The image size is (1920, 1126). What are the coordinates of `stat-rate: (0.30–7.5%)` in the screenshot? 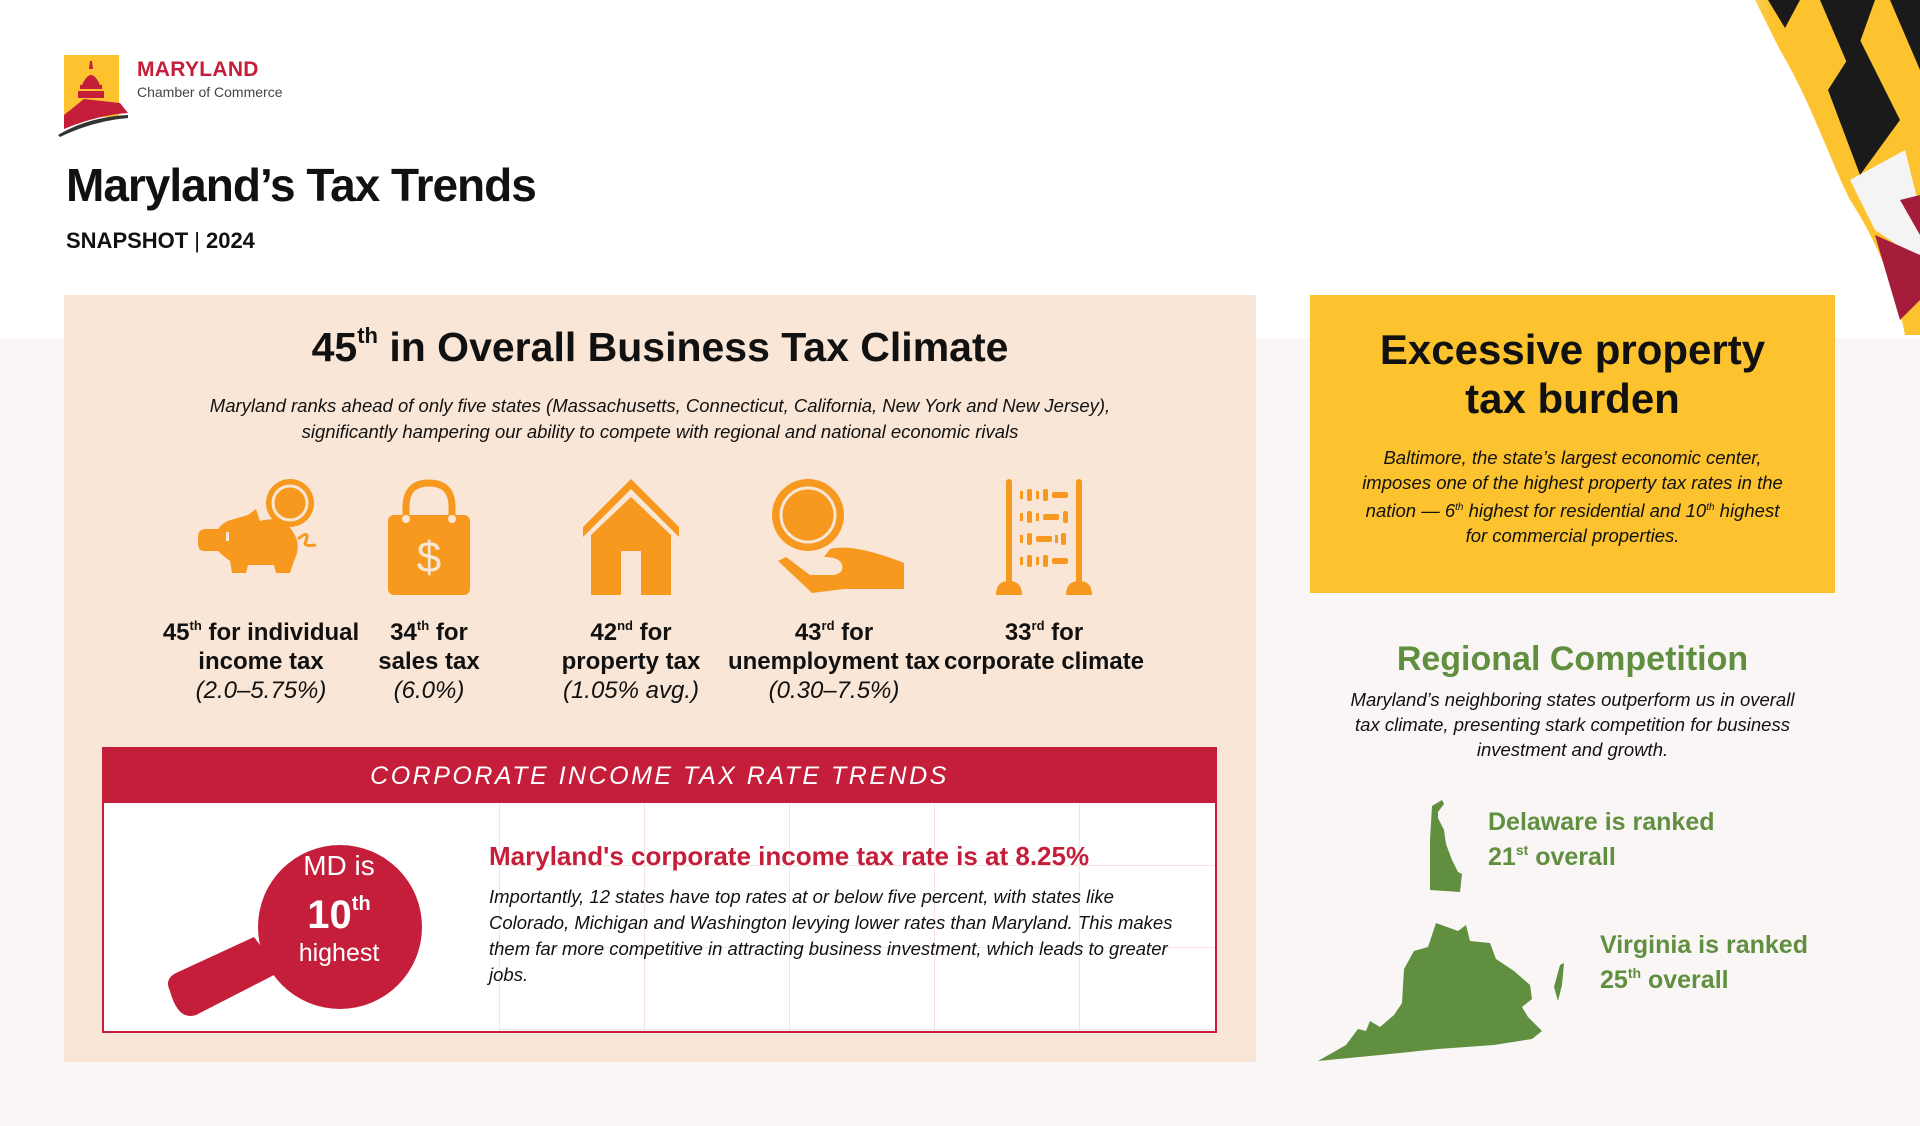 It's located at (834, 690).